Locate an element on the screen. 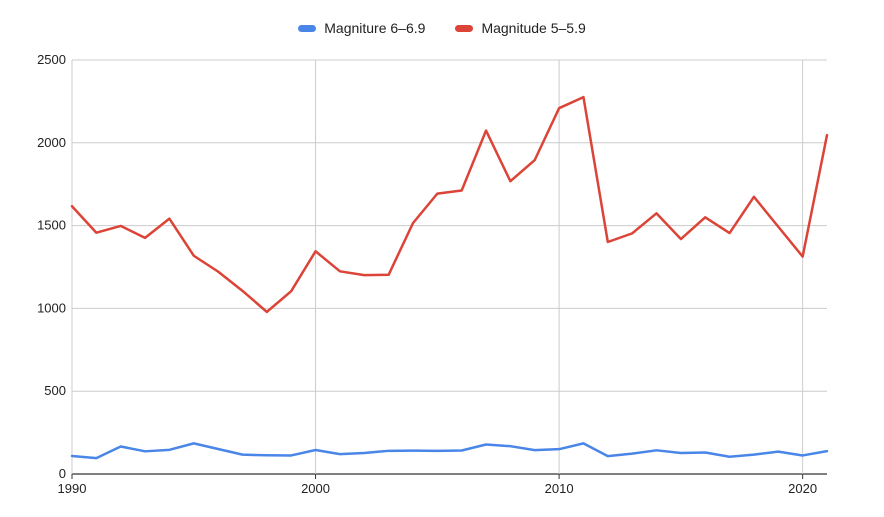 The width and height of the screenshot is (884, 517). y-tick-label: 1500 is located at coordinates (51, 225).